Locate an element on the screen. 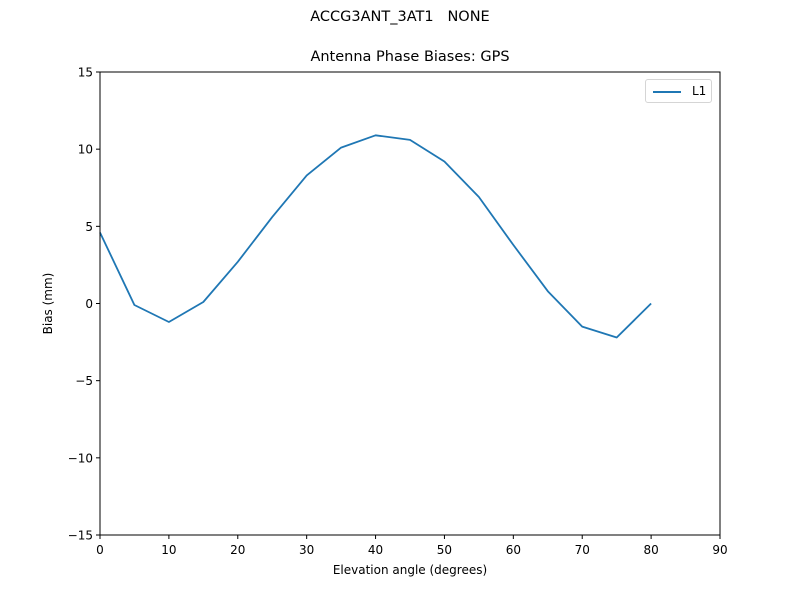  x-tick-label: 40 is located at coordinates (375, 550).